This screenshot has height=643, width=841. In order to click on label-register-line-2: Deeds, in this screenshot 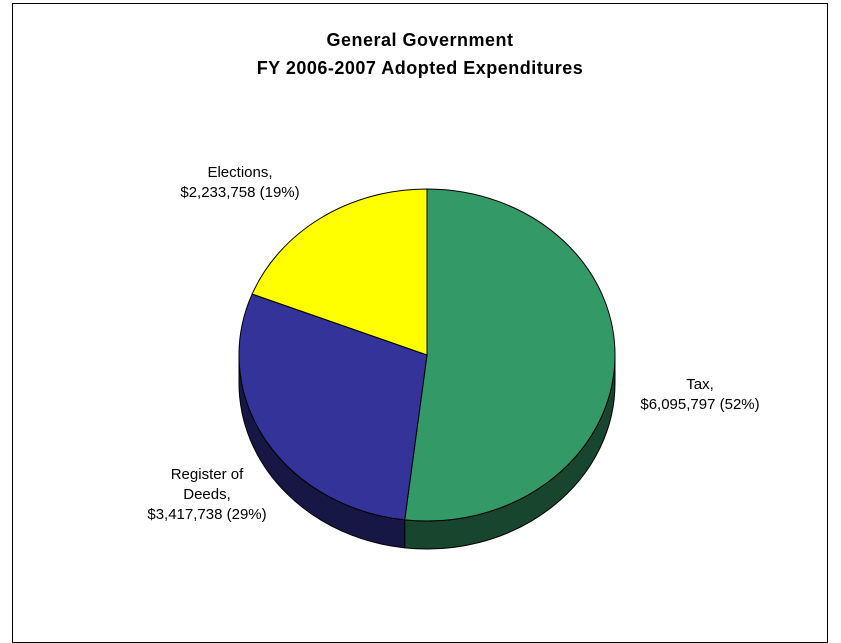, I will do `click(207, 494)`.